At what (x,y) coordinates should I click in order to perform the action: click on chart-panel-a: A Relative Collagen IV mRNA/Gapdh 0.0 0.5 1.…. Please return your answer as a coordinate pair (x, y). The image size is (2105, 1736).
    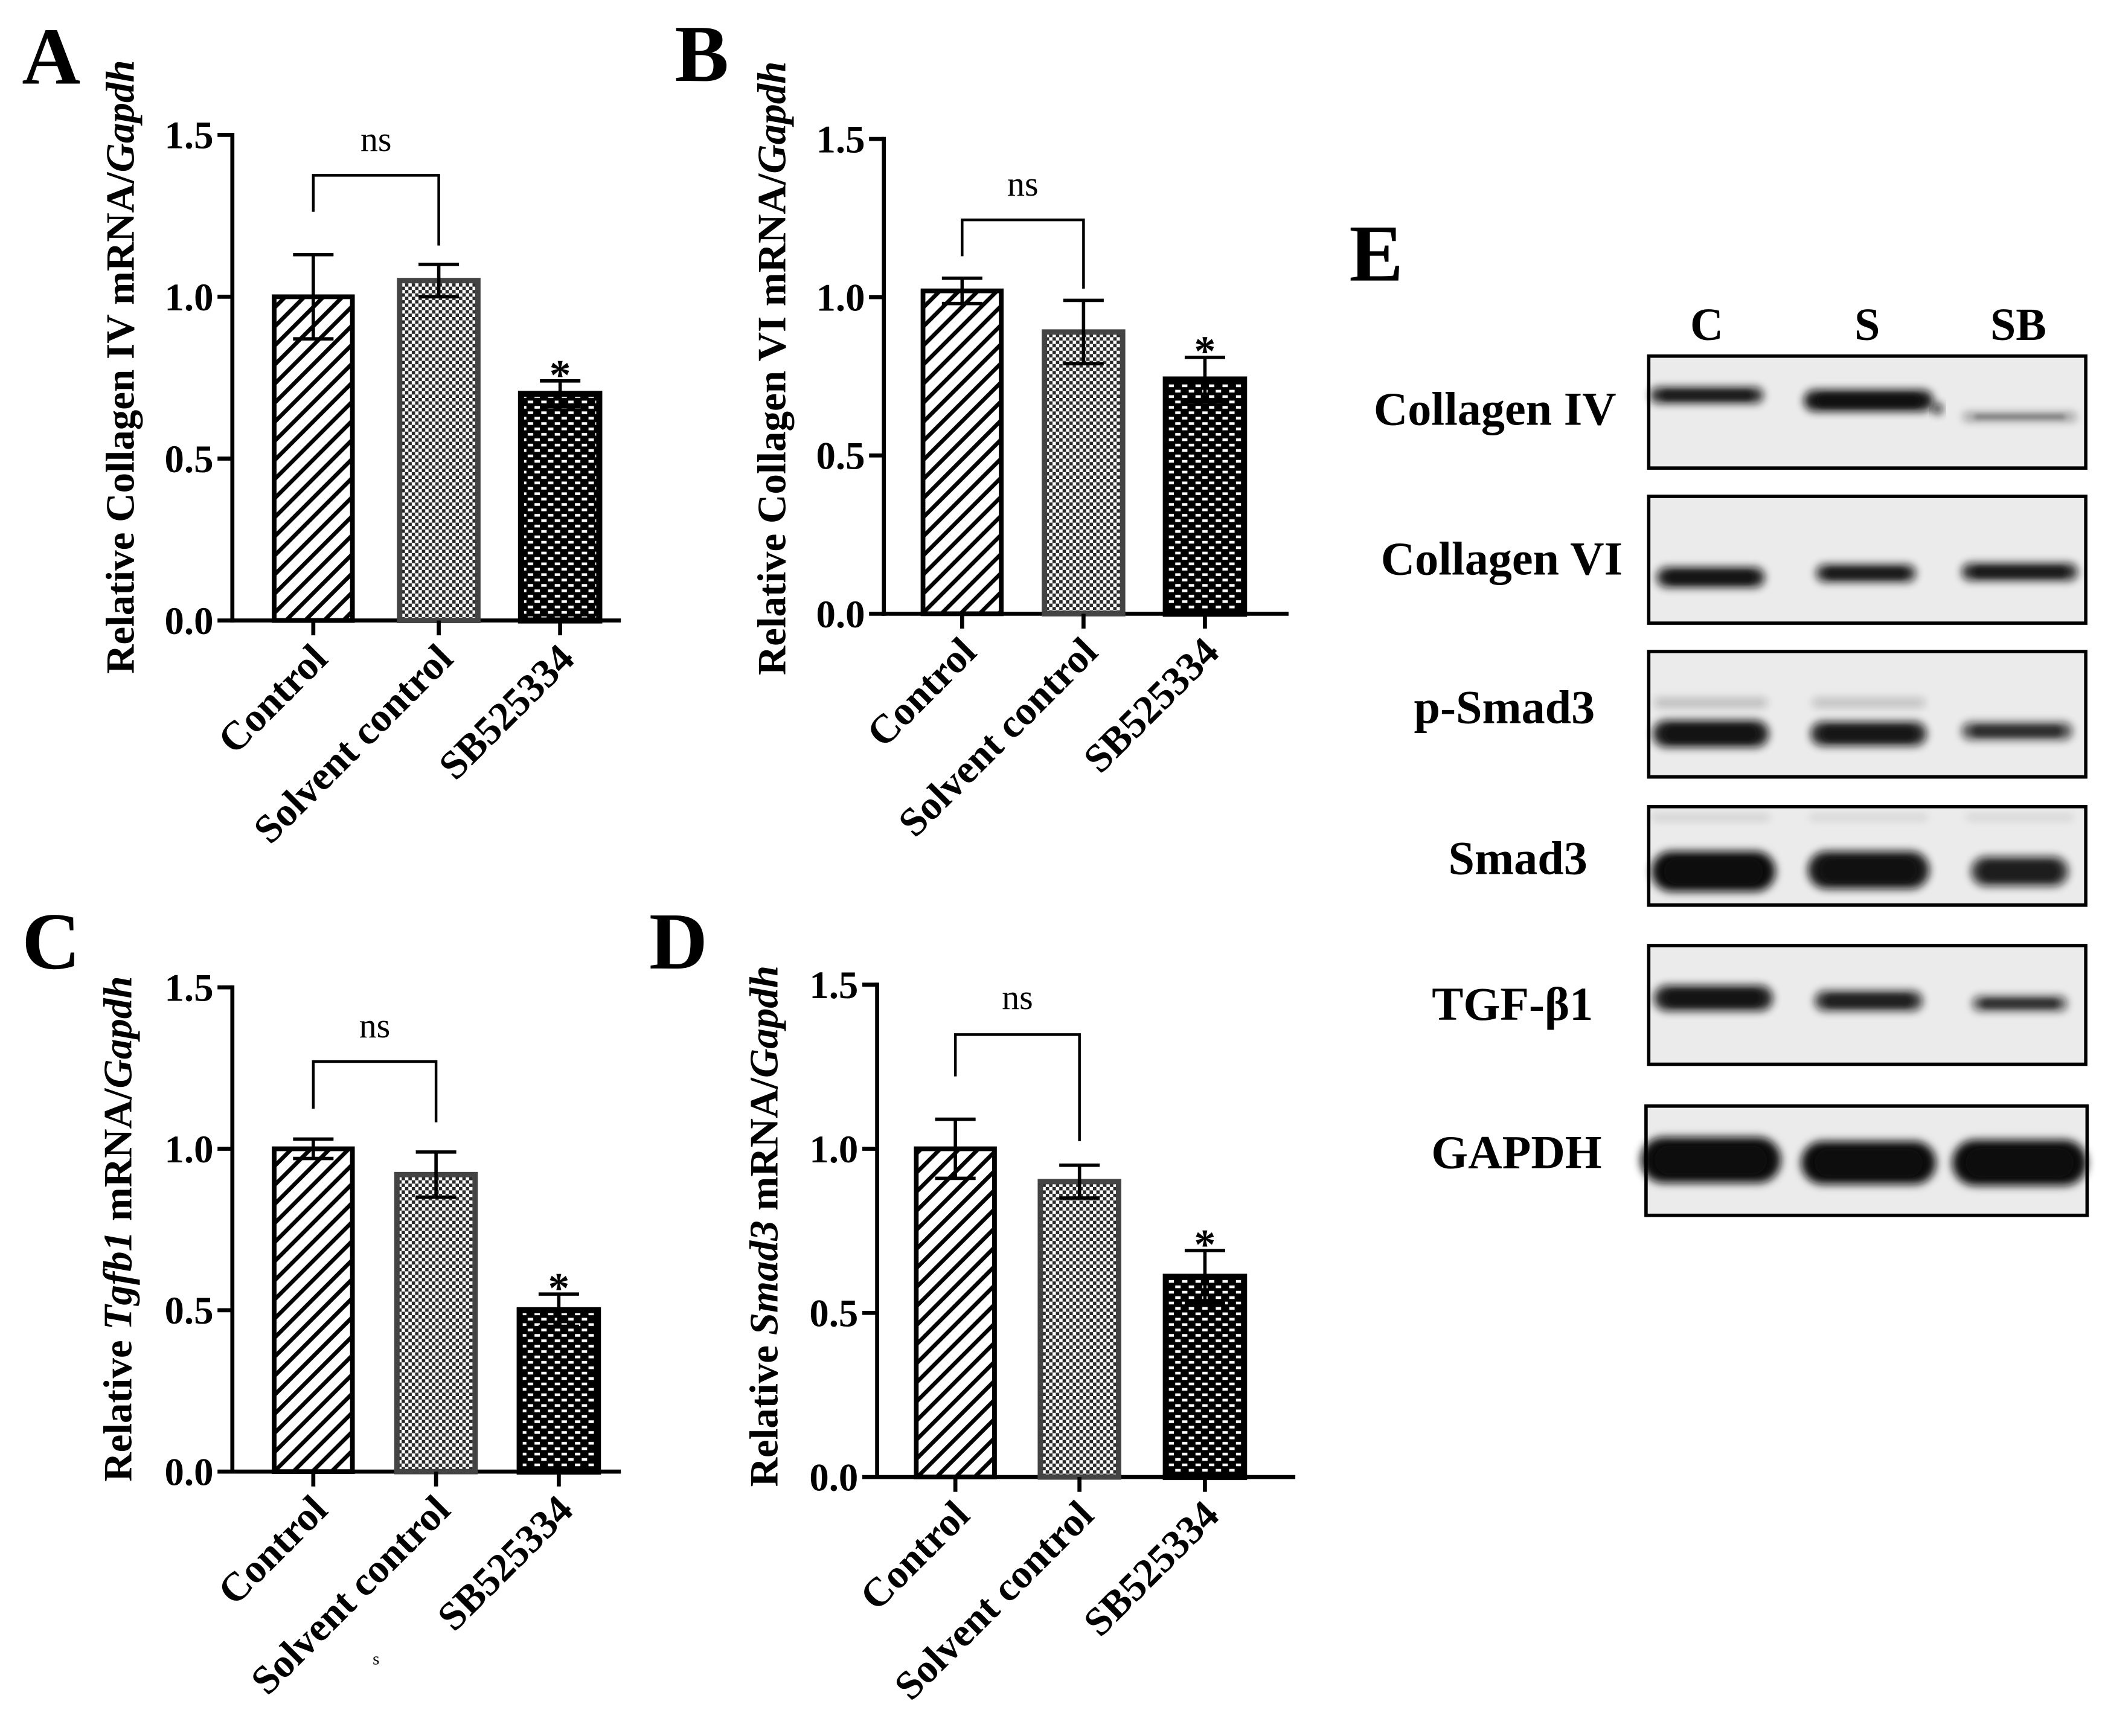
    Looking at the image, I should click on (321, 432).